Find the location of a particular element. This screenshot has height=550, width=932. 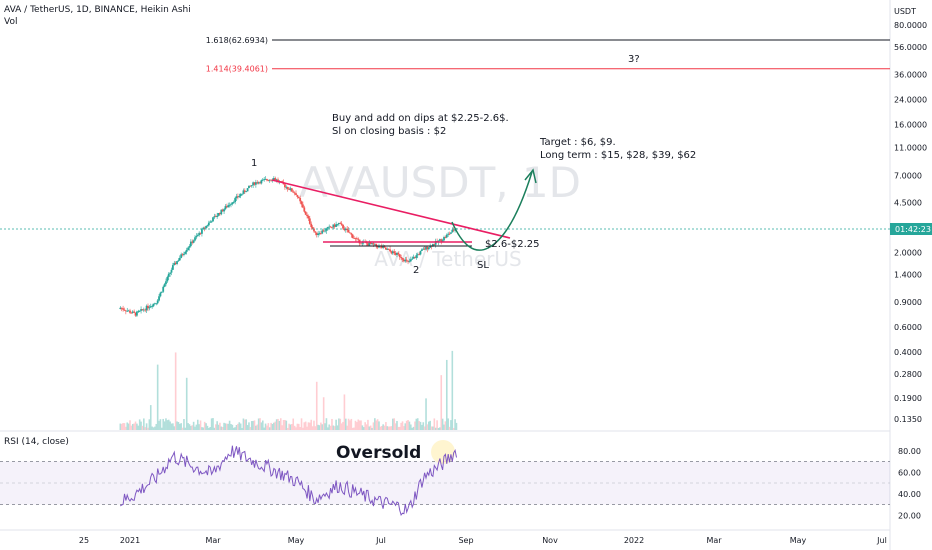

wave-2-label: 2 is located at coordinates (416, 270).